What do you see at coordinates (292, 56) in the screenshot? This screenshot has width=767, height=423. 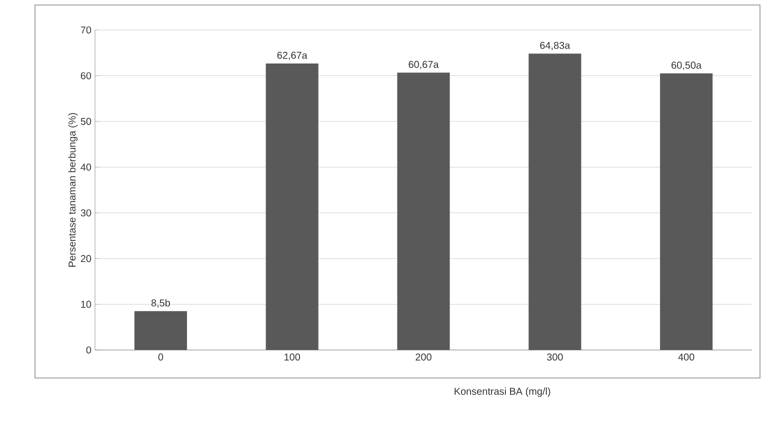 I see `data-label: 62,67a` at bounding box center [292, 56].